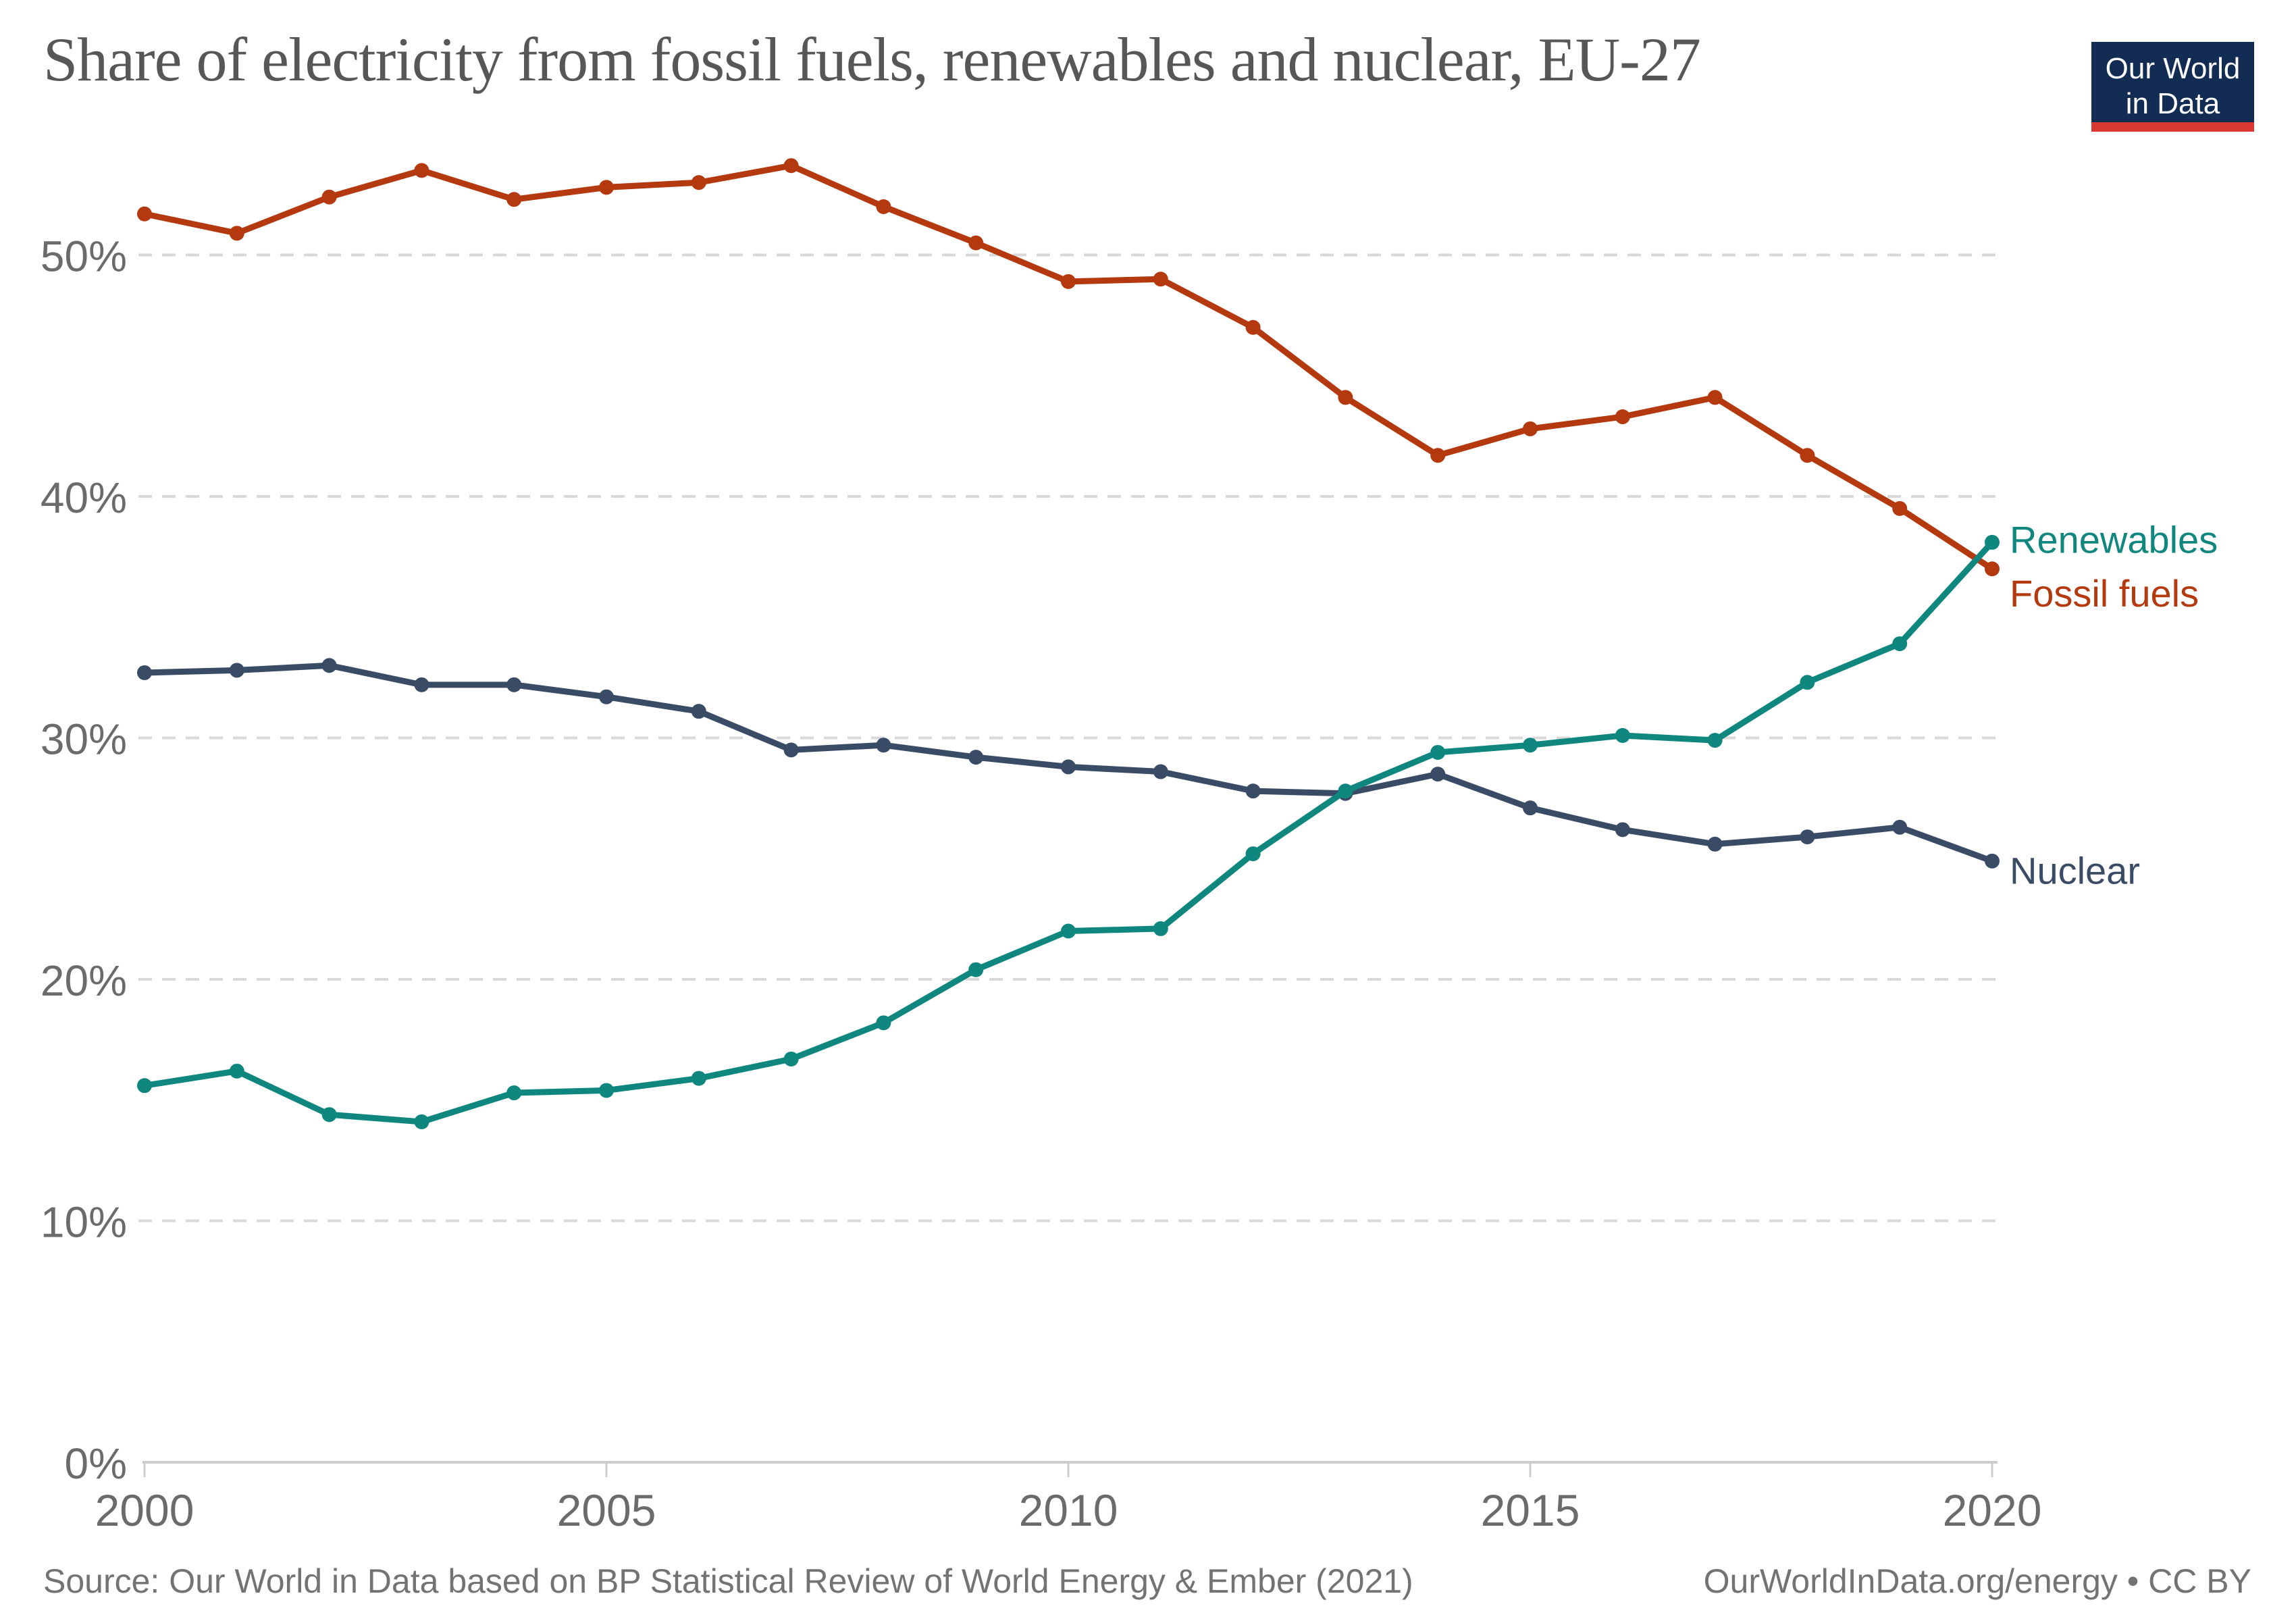 The width and height of the screenshot is (2296, 1621). What do you see at coordinates (421, 170) in the screenshot?
I see `fossil-fuels-point-2003` at bounding box center [421, 170].